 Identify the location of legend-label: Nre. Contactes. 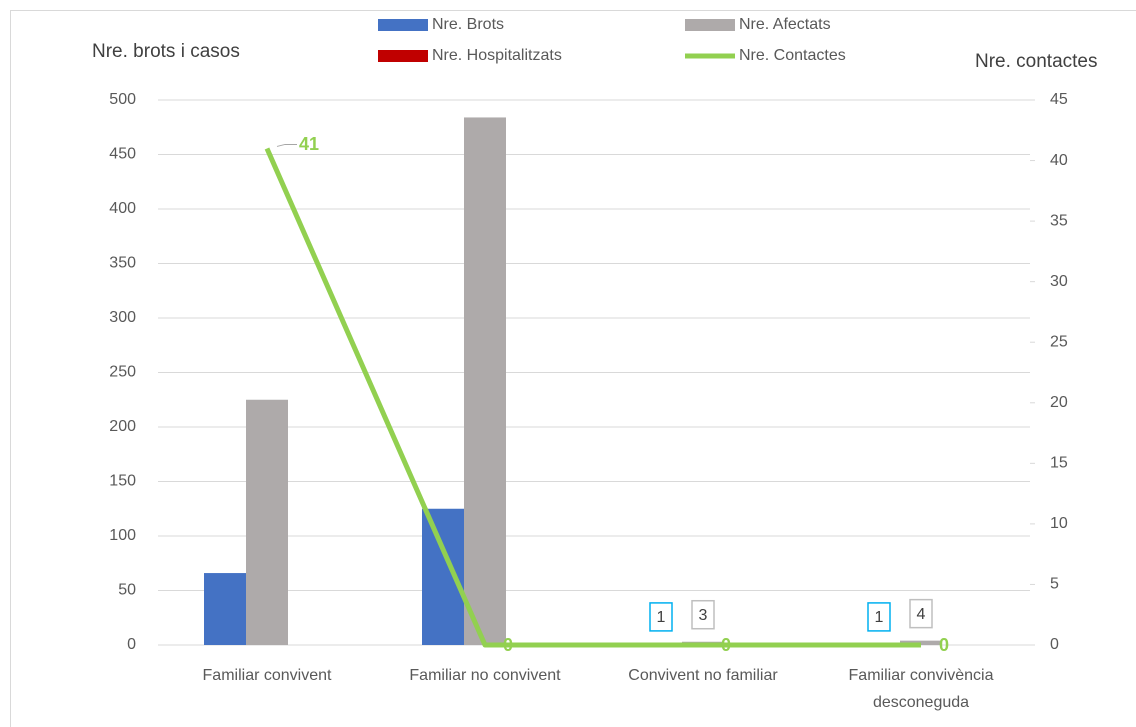
(792, 55).